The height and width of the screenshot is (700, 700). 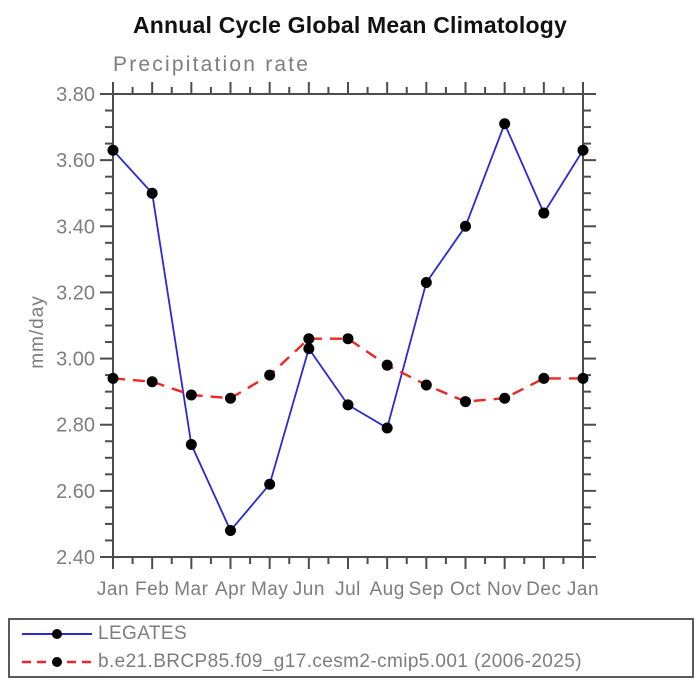 What do you see at coordinates (212, 64) in the screenshot?
I see `chart-subtitle: Precipitation rate` at bounding box center [212, 64].